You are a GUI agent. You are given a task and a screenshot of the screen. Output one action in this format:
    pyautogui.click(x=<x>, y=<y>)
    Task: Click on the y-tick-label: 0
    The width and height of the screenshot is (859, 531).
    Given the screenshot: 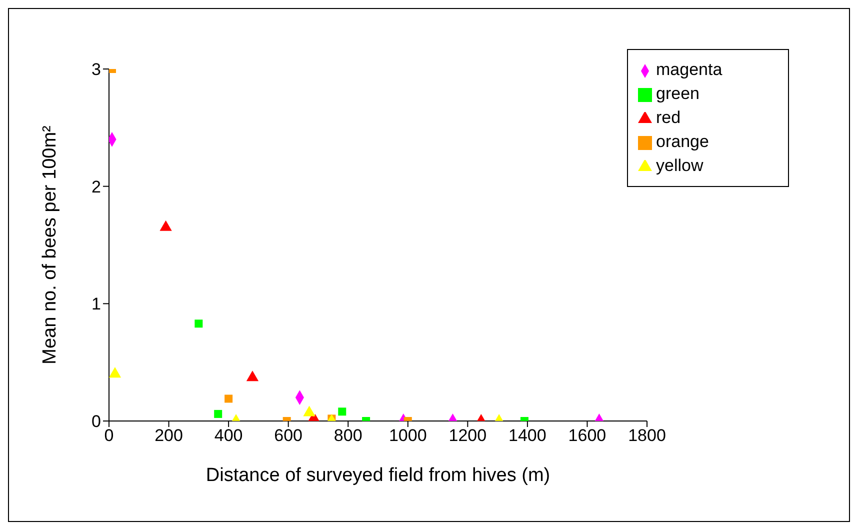 What is the action you would take?
    pyautogui.click(x=96, y=422)
    